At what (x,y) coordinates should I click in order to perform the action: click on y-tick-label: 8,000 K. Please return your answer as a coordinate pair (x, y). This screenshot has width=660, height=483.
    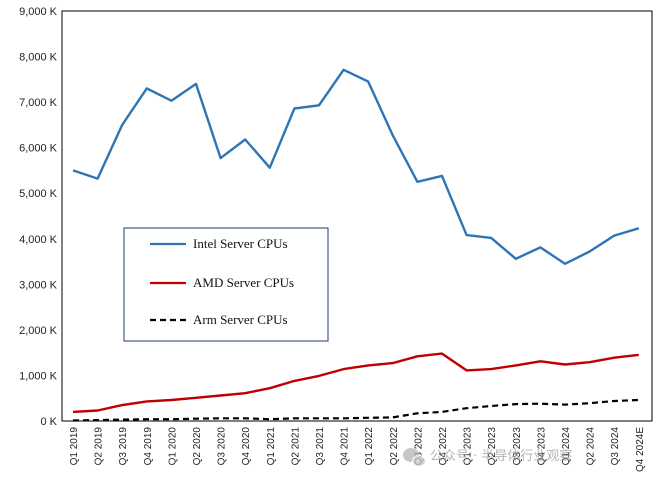
    Looking at the image, I should click on (38, 58).